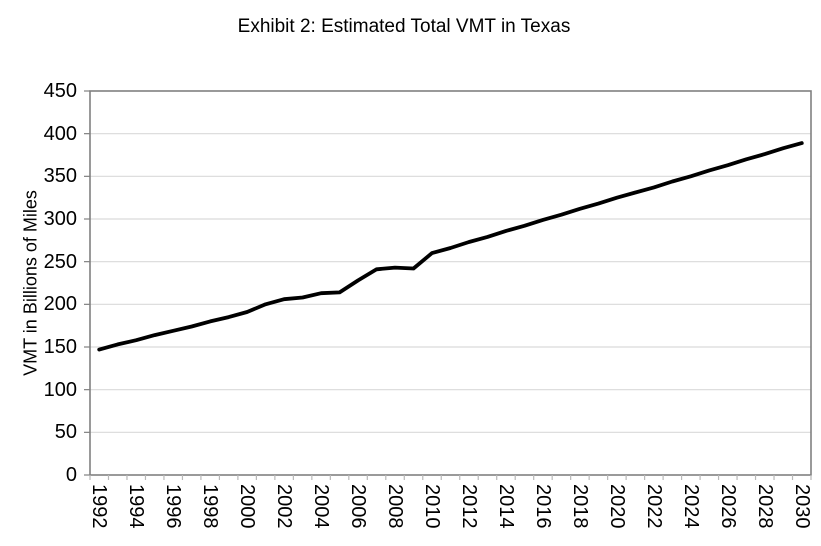 Image resolution: width=821 pixels, height=546 pixels. What do you see at coordinates (136, 506) in the screenshot?
I see `x-tick-label-1994: 1994` at bounding box center [136, 506].